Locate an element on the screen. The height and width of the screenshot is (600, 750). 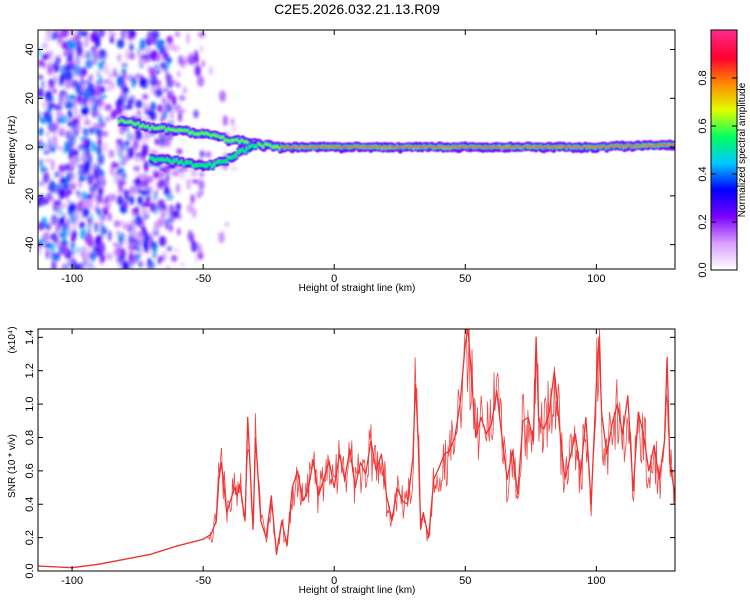
x-tick-label: 100 is located at coordinates (596, 279).